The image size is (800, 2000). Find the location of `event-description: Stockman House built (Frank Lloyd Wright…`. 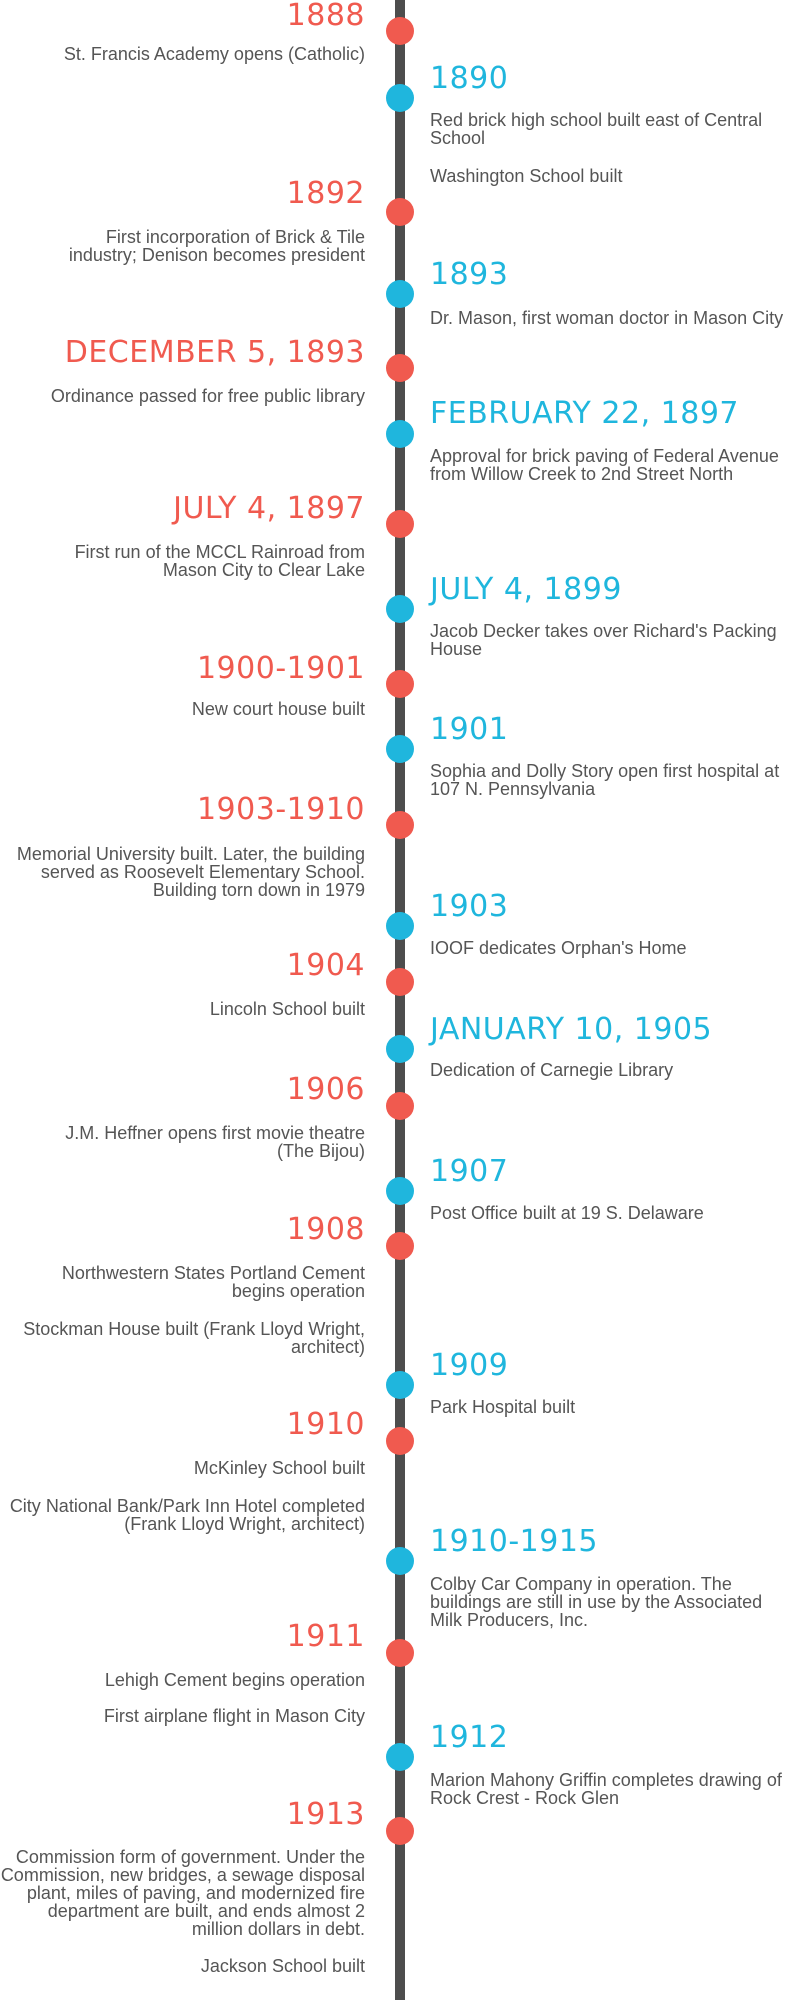

event-description: Stockman House built (Frank Lloyd Wright… is located at coordinates (194, 1338).